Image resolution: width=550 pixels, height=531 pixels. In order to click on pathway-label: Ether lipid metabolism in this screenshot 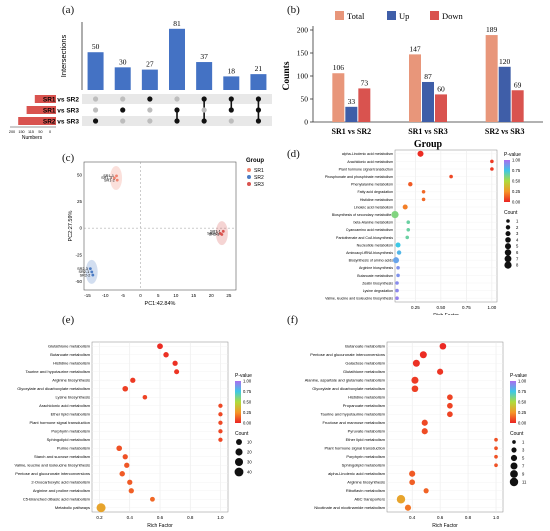, I will do `click(71, 414)`.